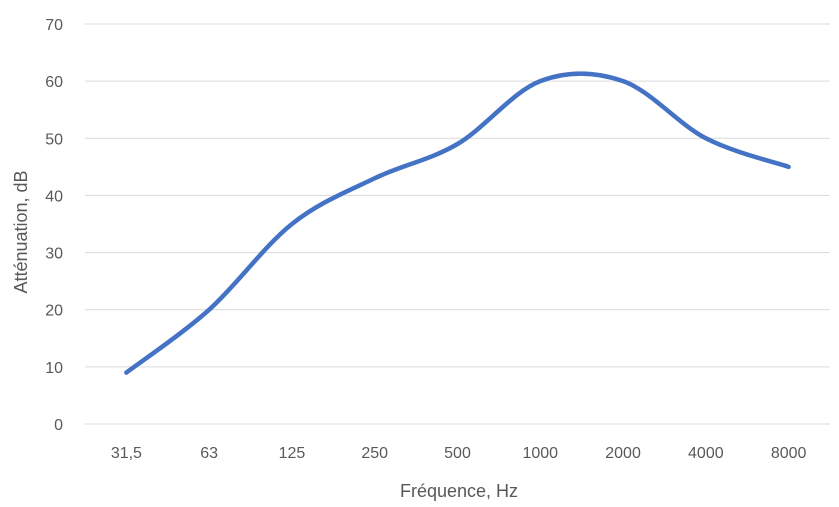  What do you see at coordinates (54, 368) in the screenshot?
I see `y-tick-label: 10` at bounding box center [54, 368].